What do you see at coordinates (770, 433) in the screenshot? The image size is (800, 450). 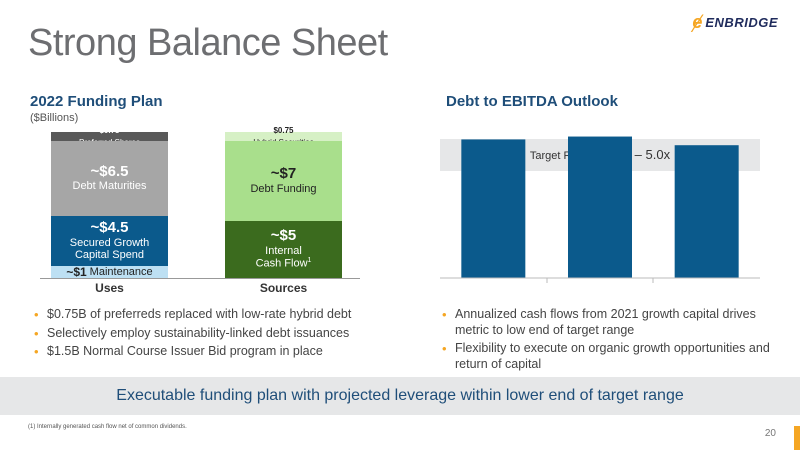 I see `page-number: 20` at bounding box center [770, 433].